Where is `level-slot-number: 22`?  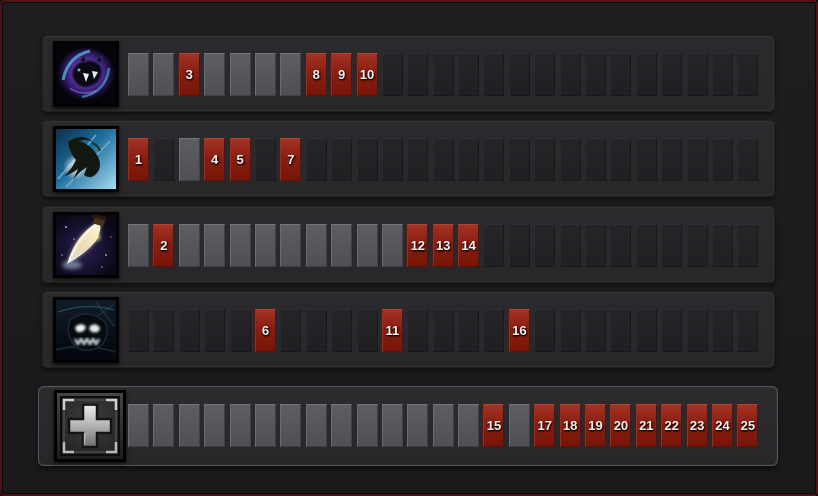
level-slot-number: 22 is located at coordinates (671, 425).